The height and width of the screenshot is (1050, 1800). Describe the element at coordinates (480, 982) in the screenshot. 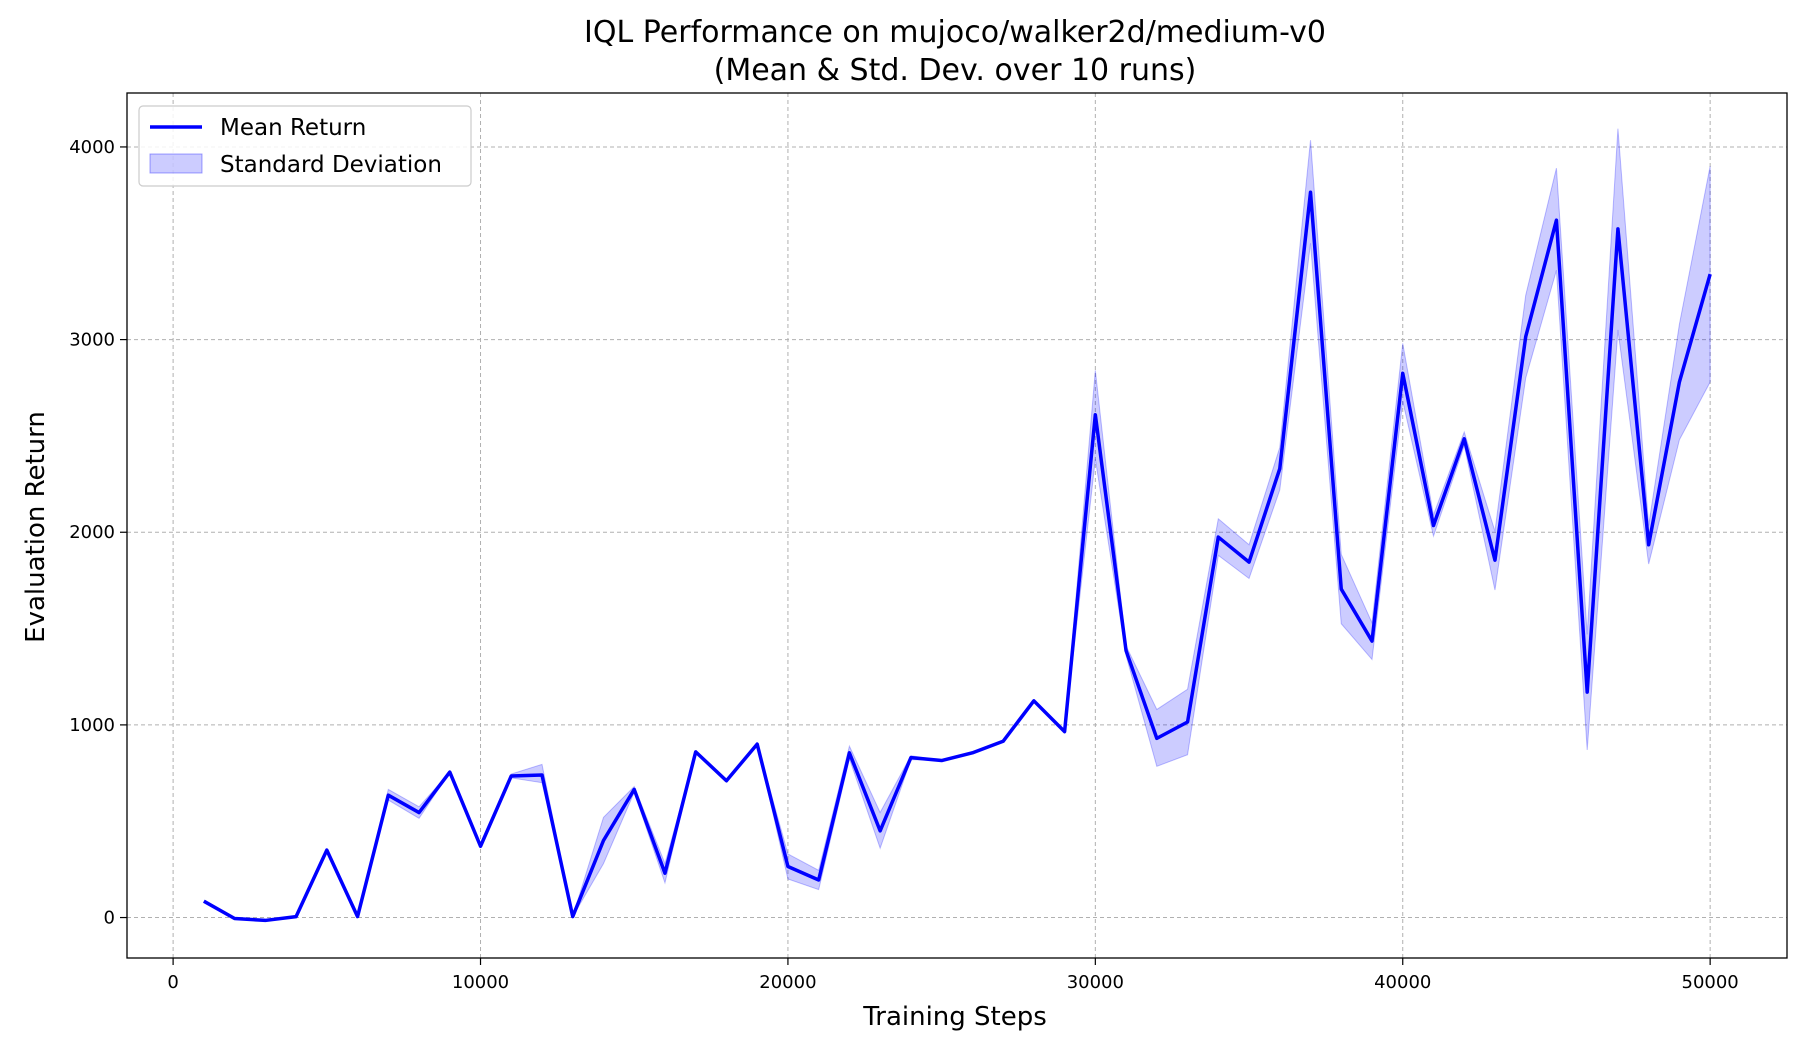

I see `x-tick-label: 10000` at that location.